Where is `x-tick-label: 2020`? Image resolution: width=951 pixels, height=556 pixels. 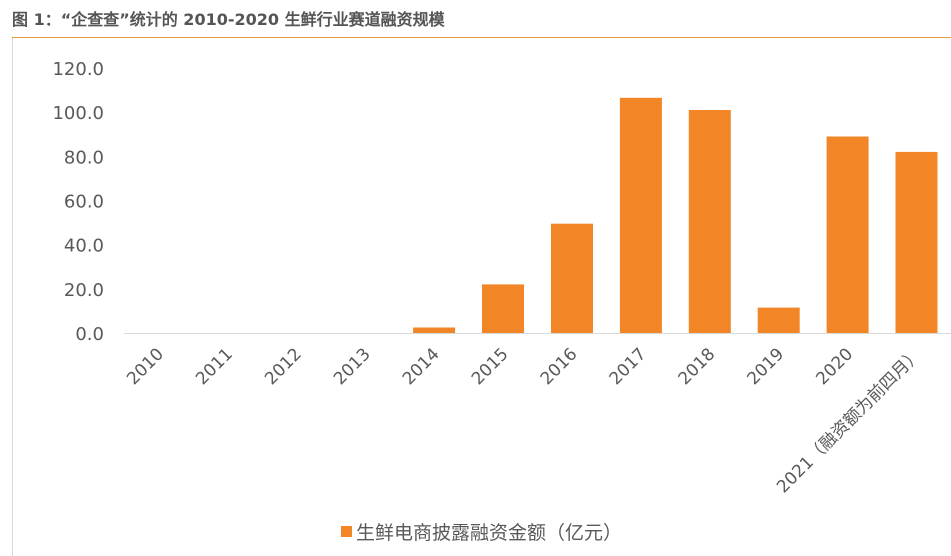
x-tick-label: 2020 is located at coordinates (834, 366).